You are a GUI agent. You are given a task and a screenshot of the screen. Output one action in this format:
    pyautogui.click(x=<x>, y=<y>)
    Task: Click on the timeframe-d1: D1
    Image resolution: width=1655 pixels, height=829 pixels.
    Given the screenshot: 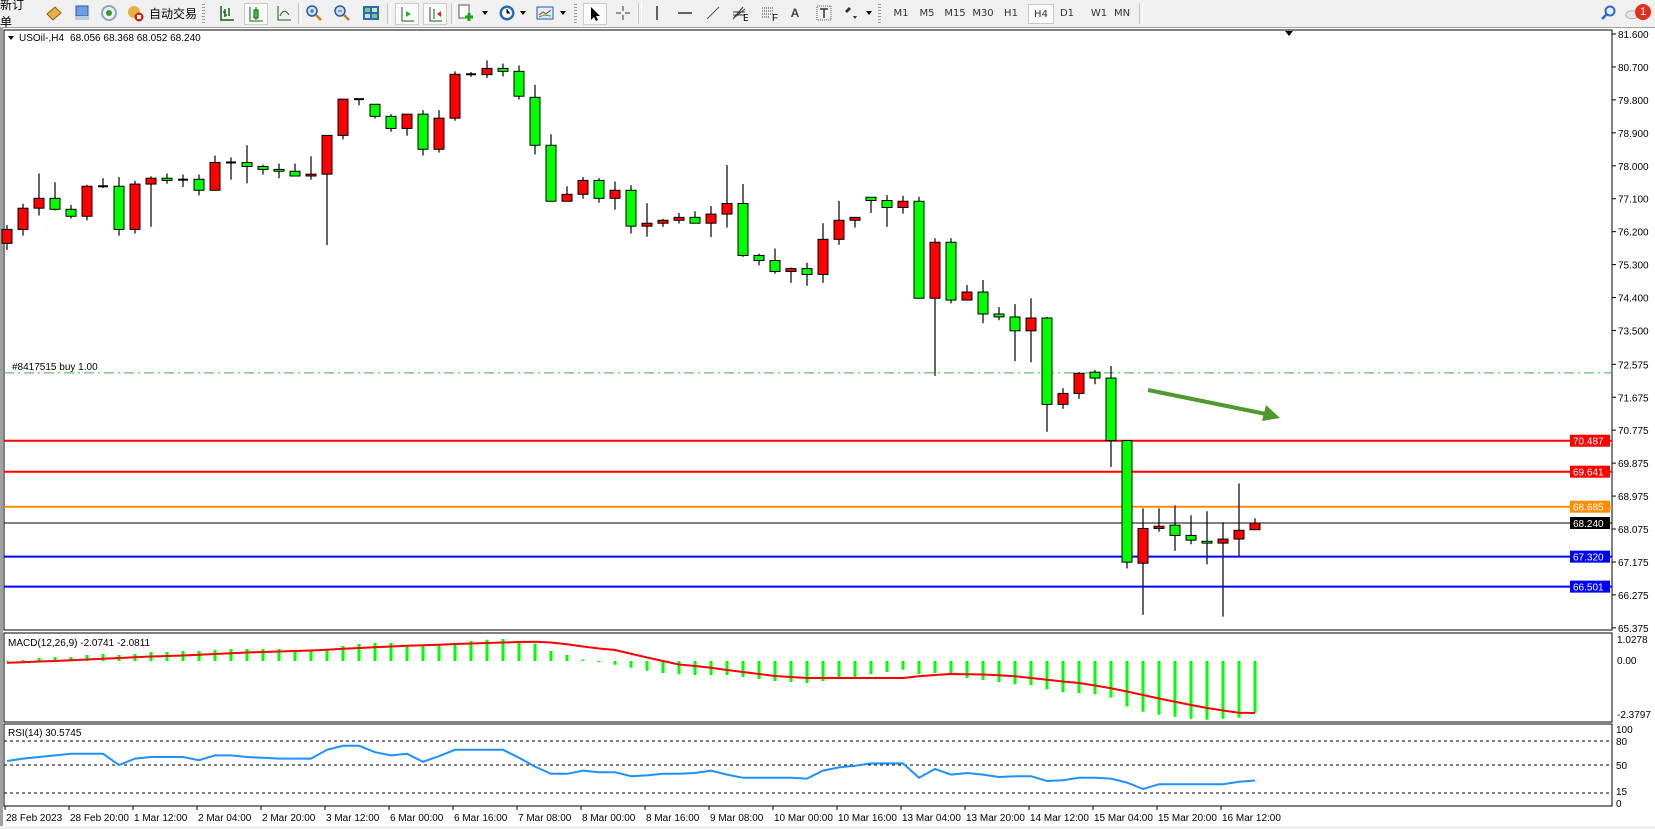 What is the action you would take?
    pyautogui.click(x=1067, y=13)
    